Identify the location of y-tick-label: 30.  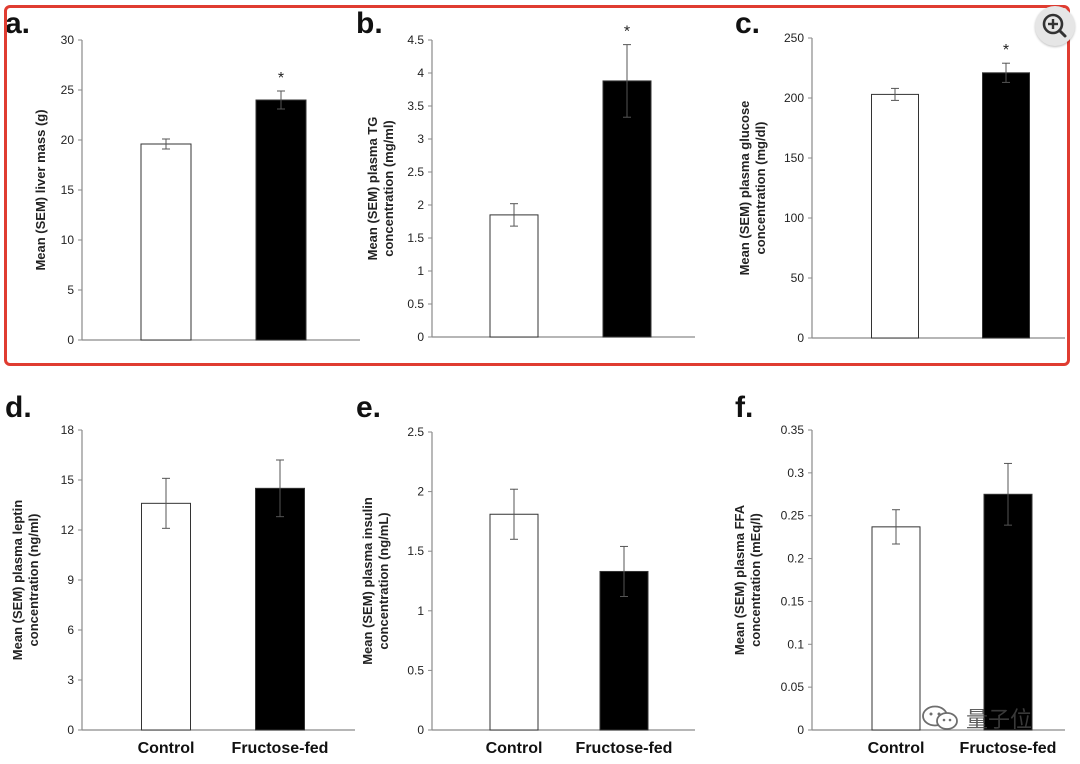
(68, 40).